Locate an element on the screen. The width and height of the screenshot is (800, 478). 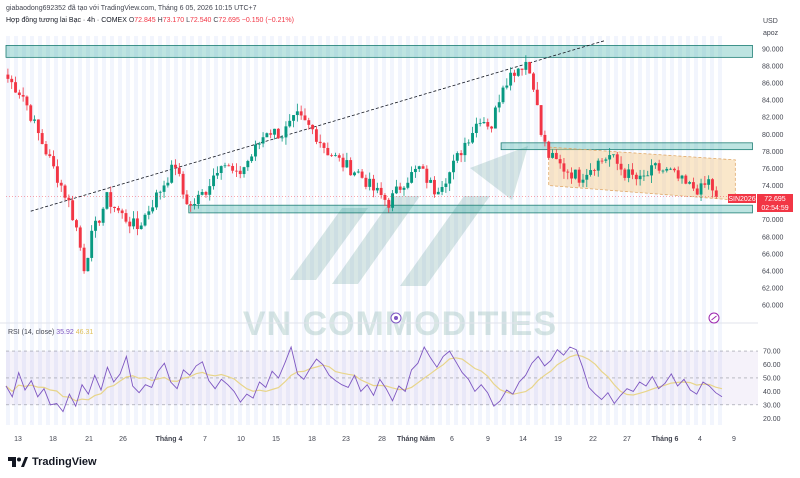
symbol-name: Hợp đồng tương lai Bạc · 4h · COMEX is located at coordinates (66, 20).